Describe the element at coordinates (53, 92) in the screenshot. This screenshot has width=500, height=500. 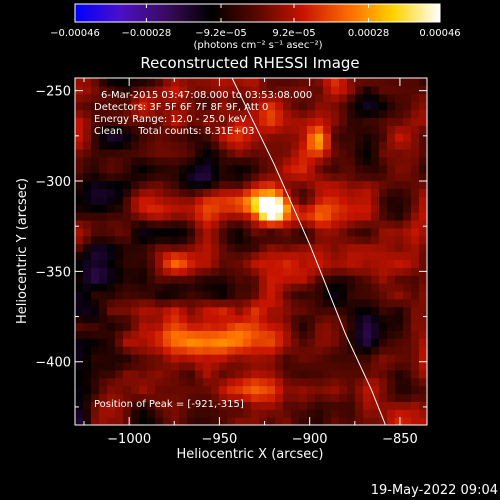
I see `y-tick-label: −250` at that location.